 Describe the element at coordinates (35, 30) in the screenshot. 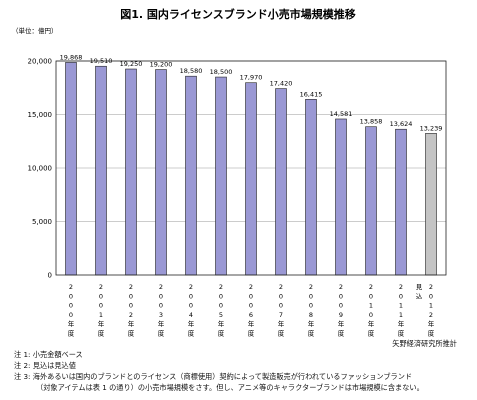

I see `unit-label: （単位：億円）` at that location.